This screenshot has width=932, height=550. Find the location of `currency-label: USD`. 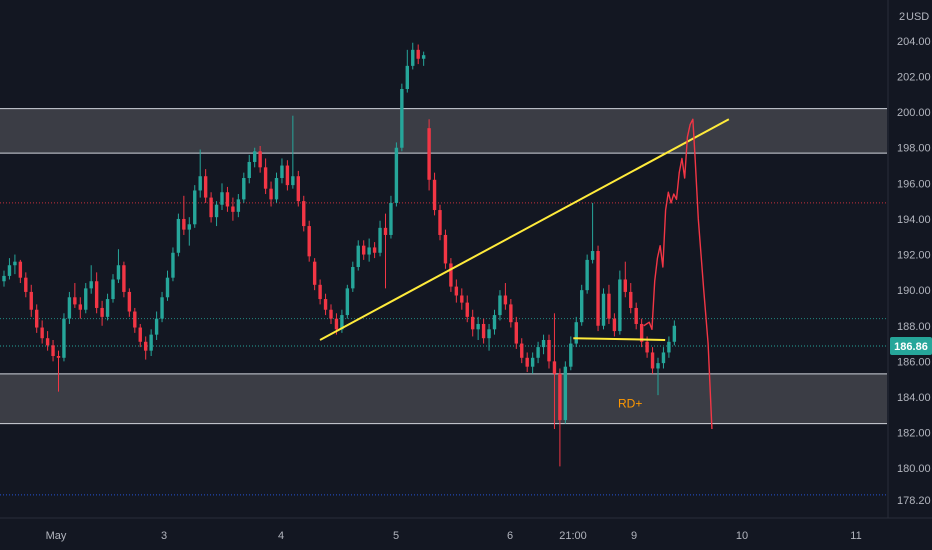

currency-label: USD is located at coordinates (917, 17).